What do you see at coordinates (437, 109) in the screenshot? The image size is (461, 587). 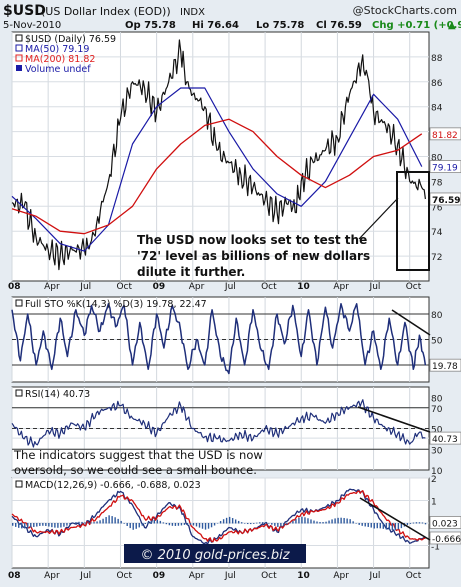 I see `price-y-tick-label: 84` at bounding box center [437, 109].